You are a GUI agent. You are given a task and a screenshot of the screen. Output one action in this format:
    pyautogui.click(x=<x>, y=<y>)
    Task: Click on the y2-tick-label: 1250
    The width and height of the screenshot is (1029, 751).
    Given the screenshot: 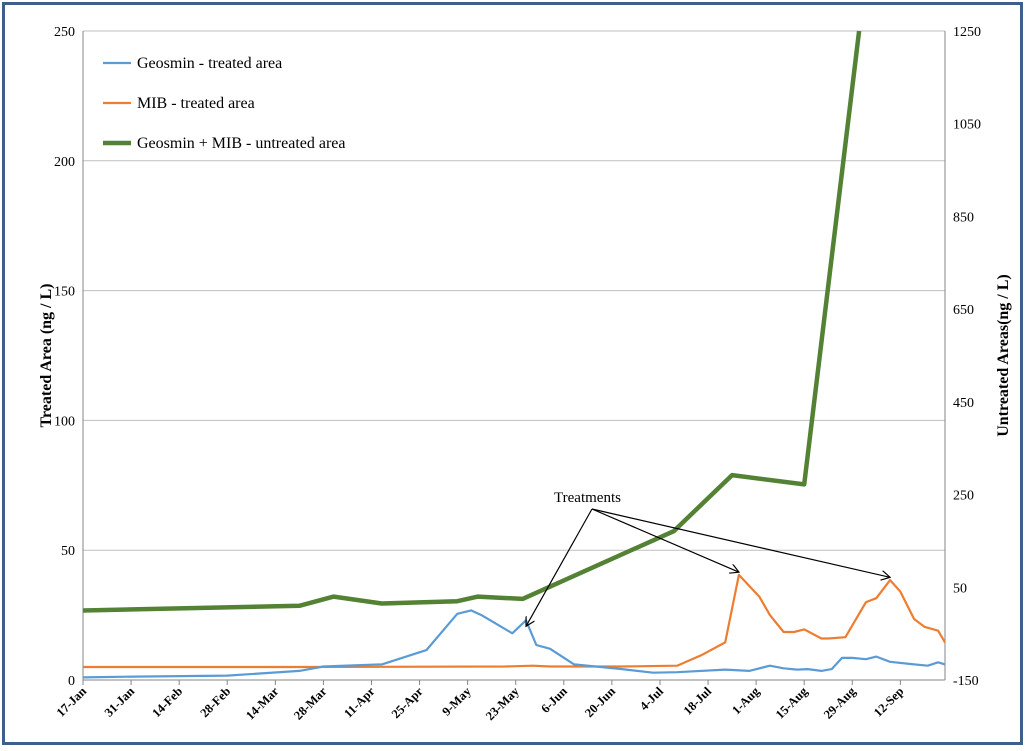 What is the action you would take?
    pyautogui.click(x=967, y=32)
    